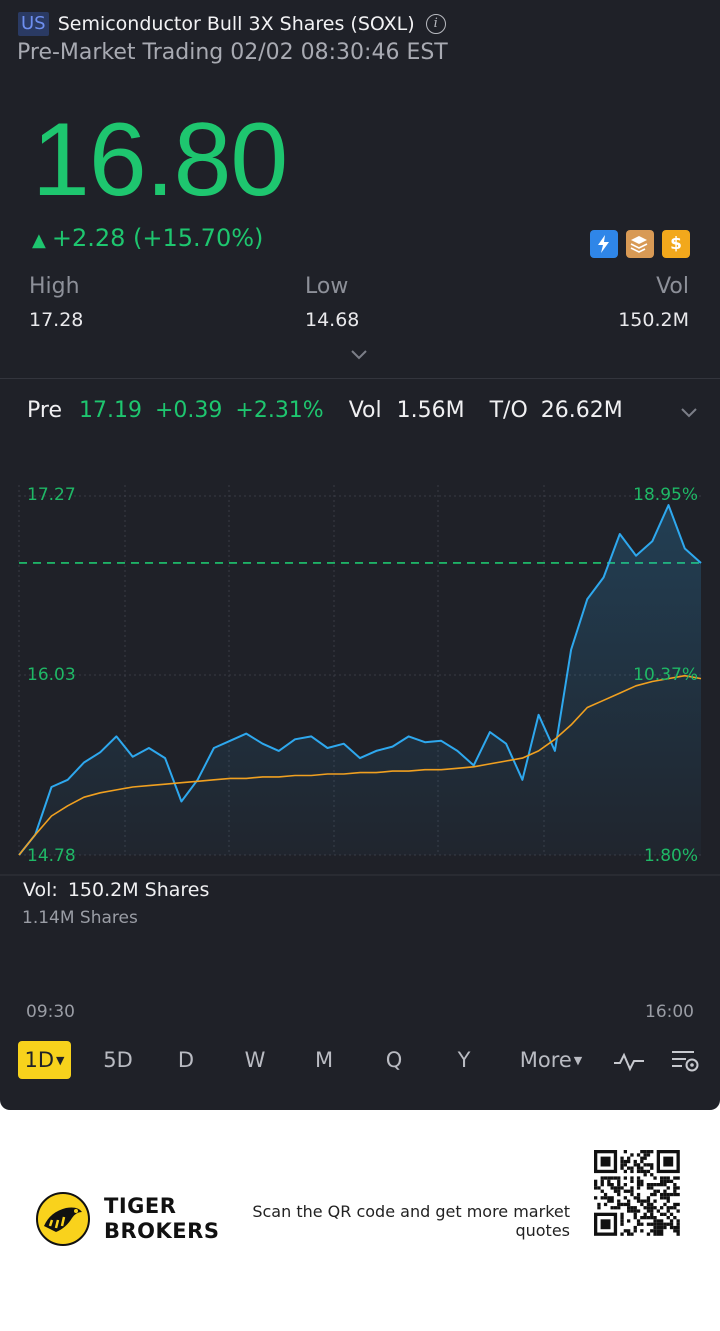 Image resolution: width=720 pixels, height=1331 pixels. What do you see at coordinates (665, 495) in the screenshot?
I see `pct-label-top: 18.95%` at bounding box center [665, 495].